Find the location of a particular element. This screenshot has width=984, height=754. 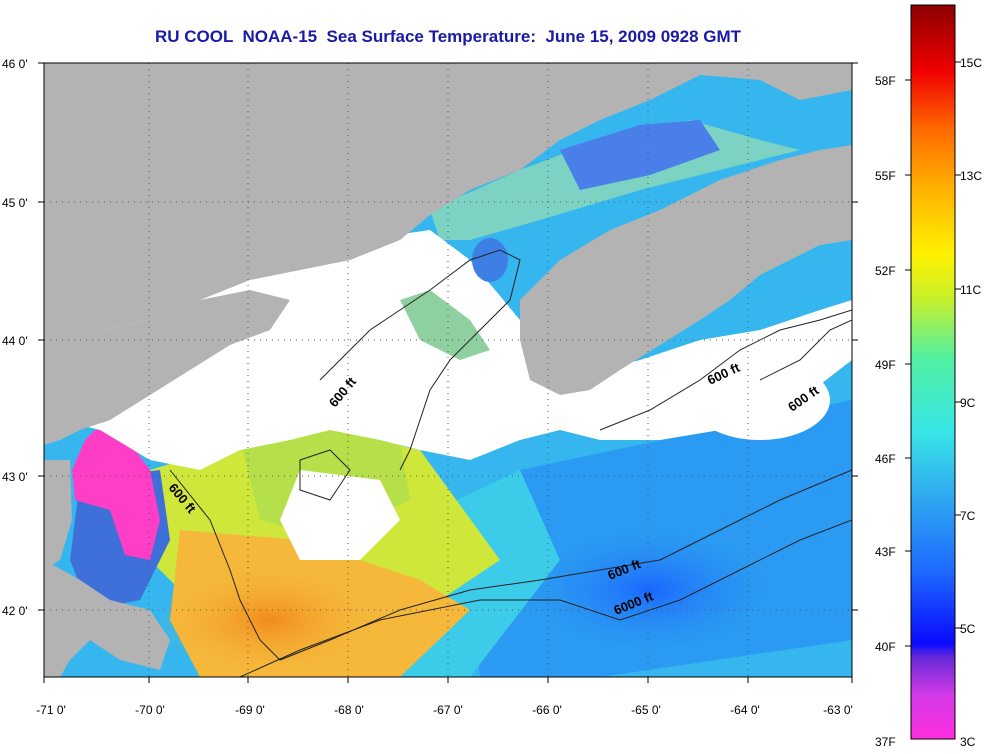

sst-cold-upwelling is located at coordinates (116, 495).